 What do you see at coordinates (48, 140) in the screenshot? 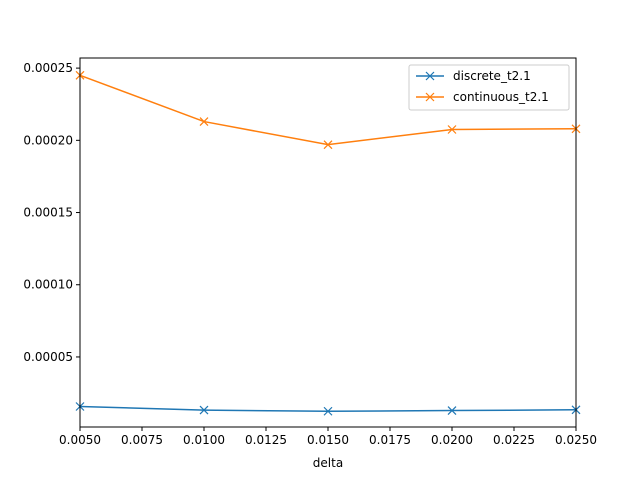
I see `y-tick-label: 0.00020` at bounding box center [48, 140].